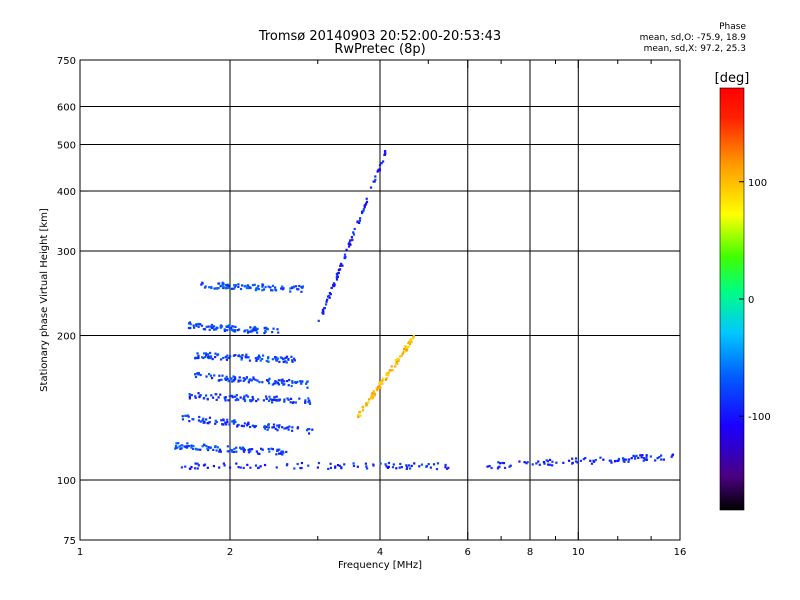  What do you see at coordinates (692, 38) in the screenshot?
I see `phase-stats-o-mode: mean, sd,O: -75.9, 18.9` at bounding box center [692, 38].